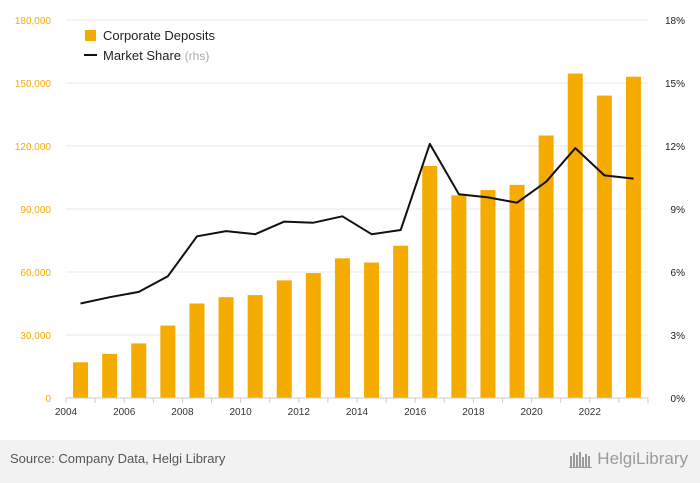 This screenshot has height=483, width=700. What do you see at coordinates (678, 336) in the screenshot?
I see `right-axis-tick-label: 3%` at bounding box center [678, 336].